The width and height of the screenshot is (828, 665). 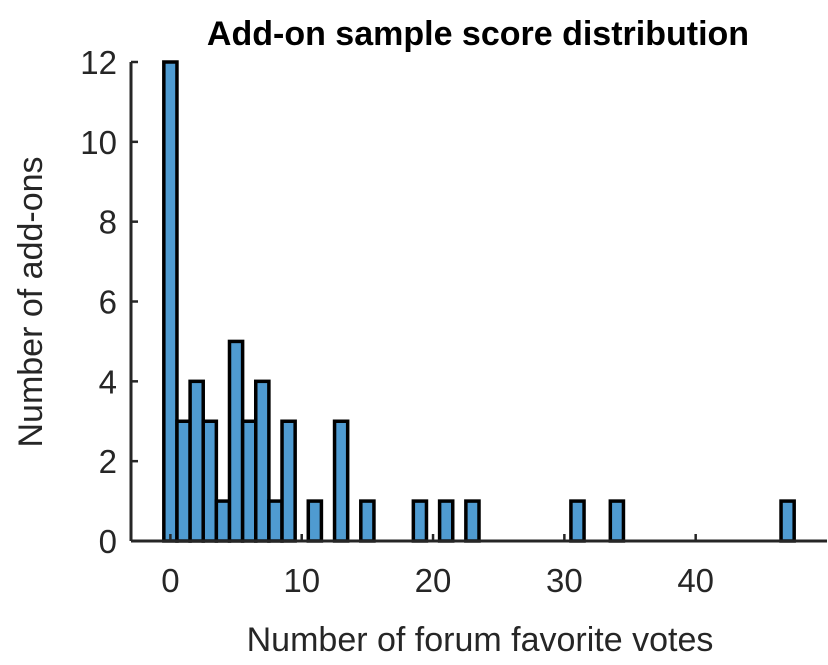 I want to click on x-tick-label: 30, so click(x=564, y=580).